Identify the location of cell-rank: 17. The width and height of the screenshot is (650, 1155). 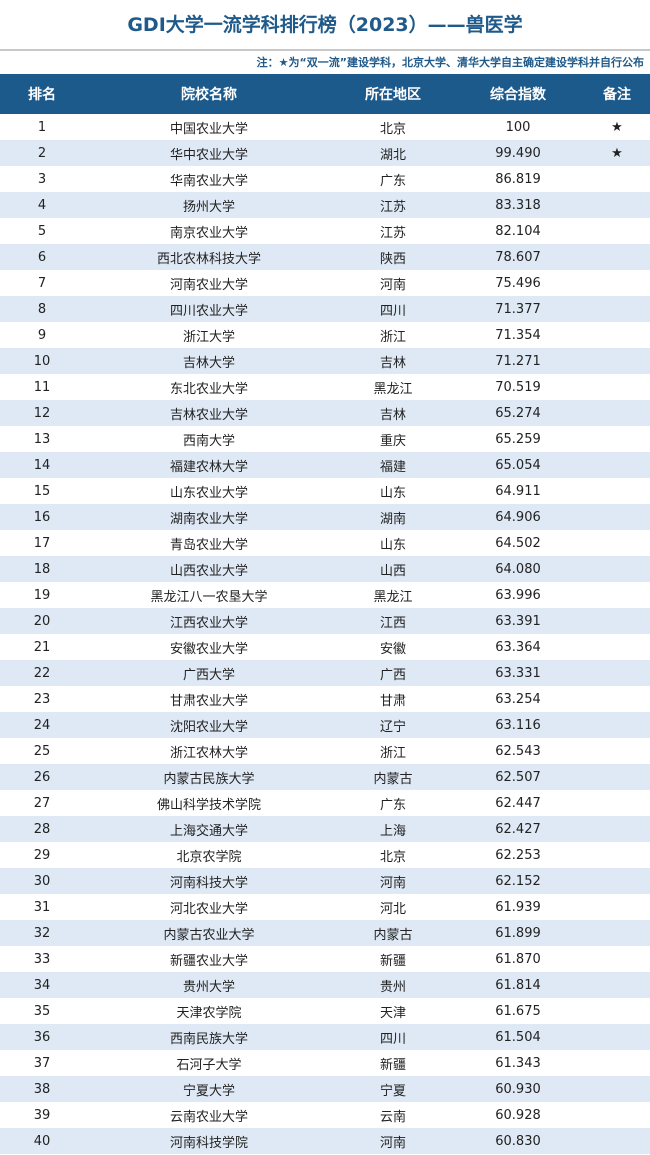
(42, 543).